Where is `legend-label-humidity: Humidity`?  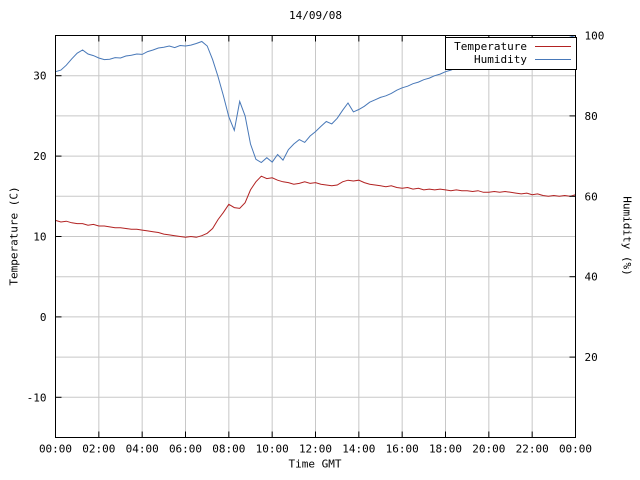 legend-label-humidity: Humidity is located at coordinates (500, 59).